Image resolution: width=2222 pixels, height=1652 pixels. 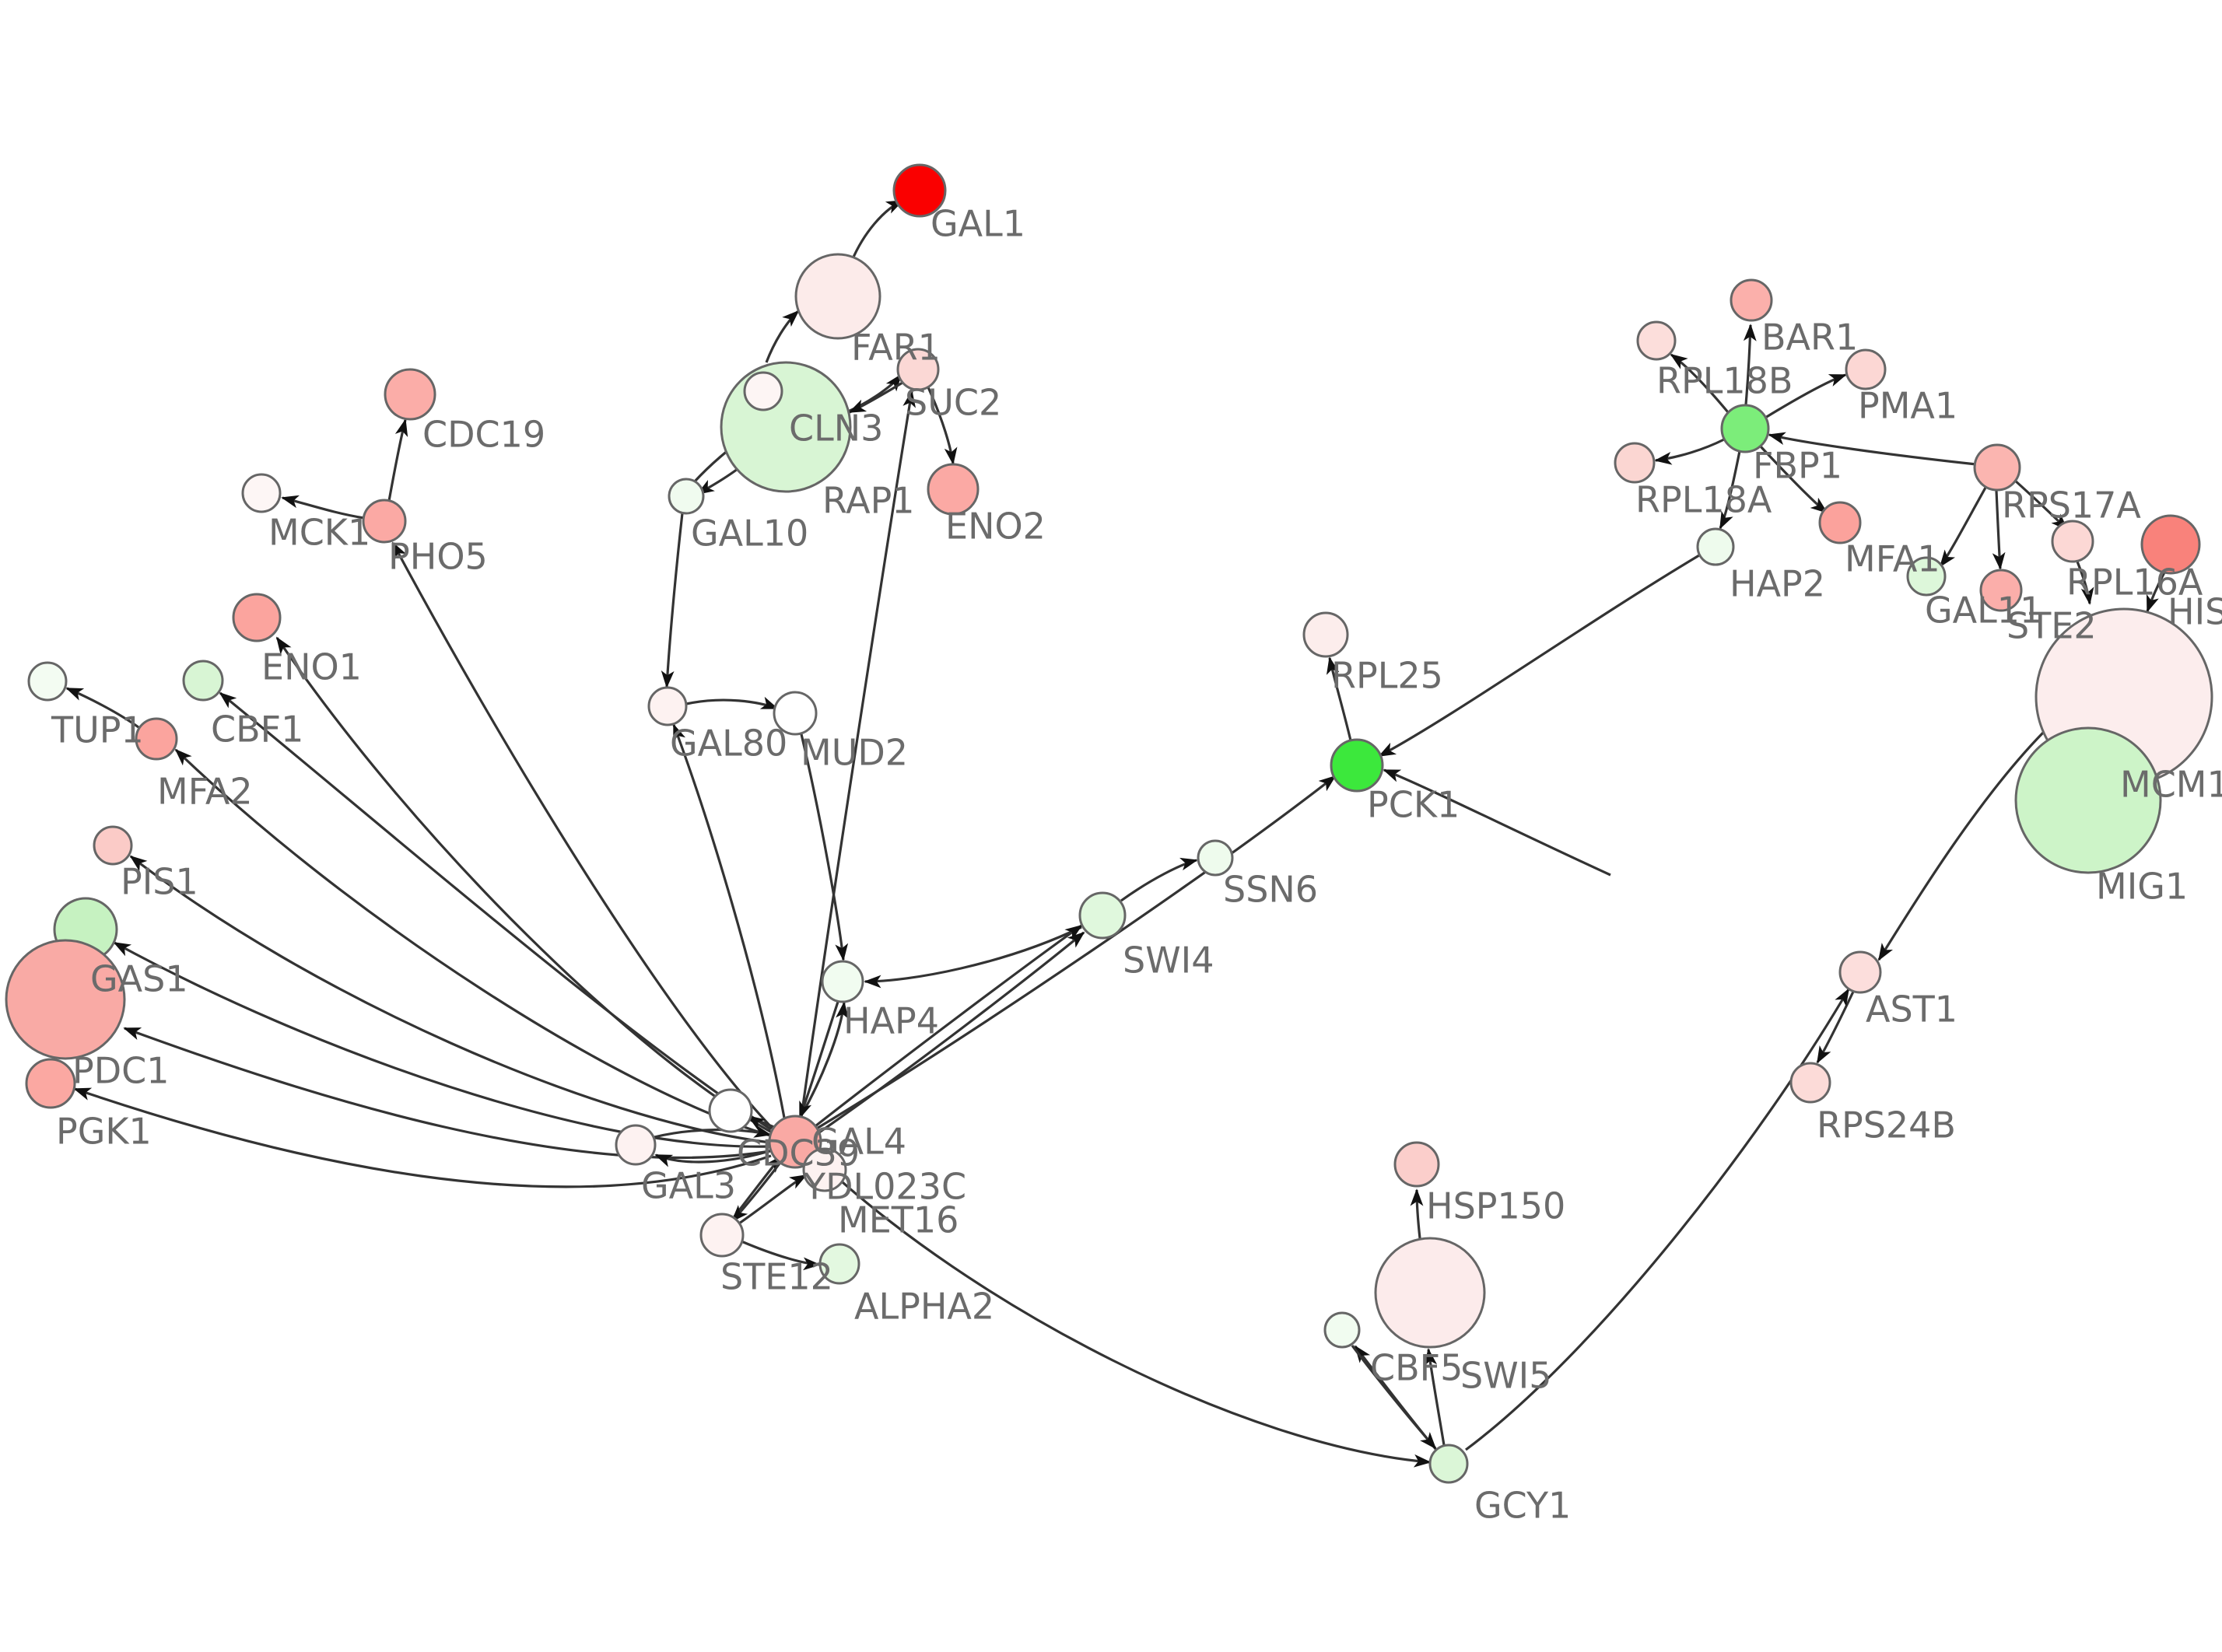 I want to click on node-swi5, so click(x=1430, y=1293).